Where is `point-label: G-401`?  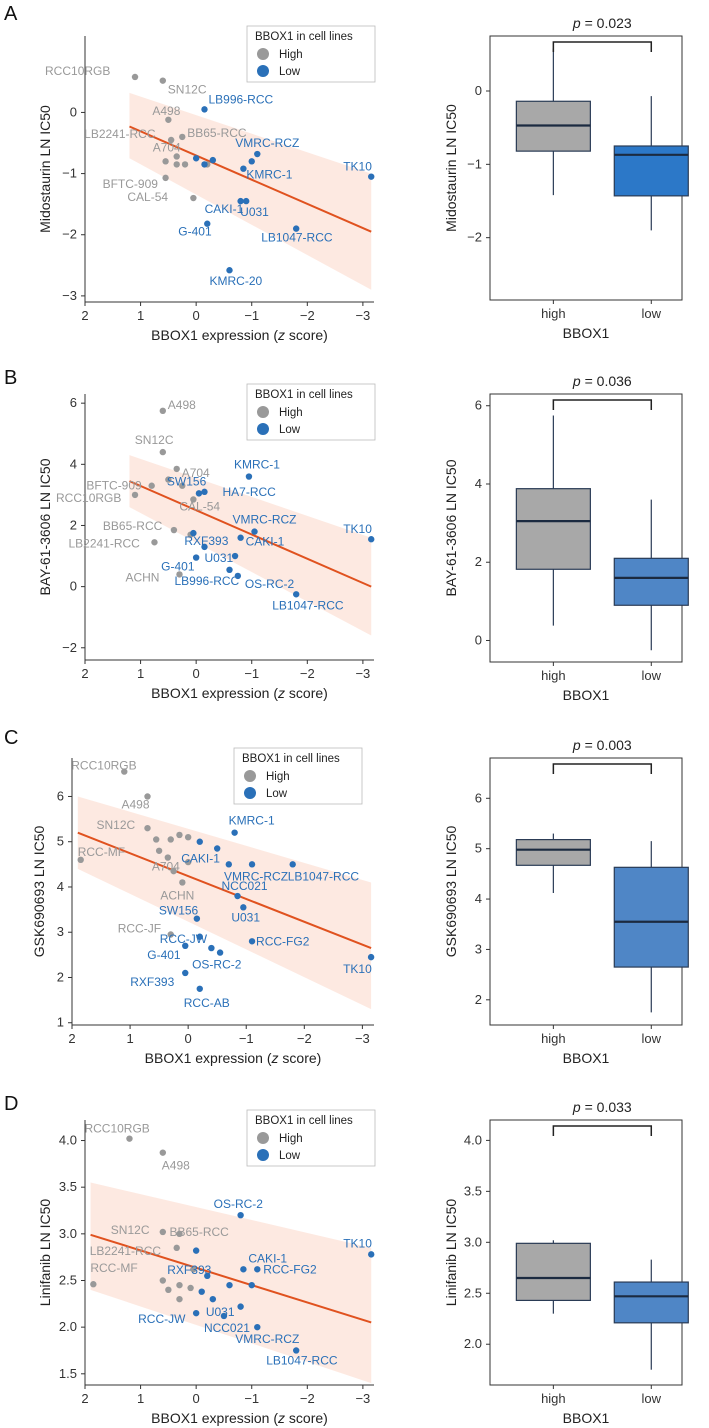
point-label: G-401 is located at coordinates (164, 955).